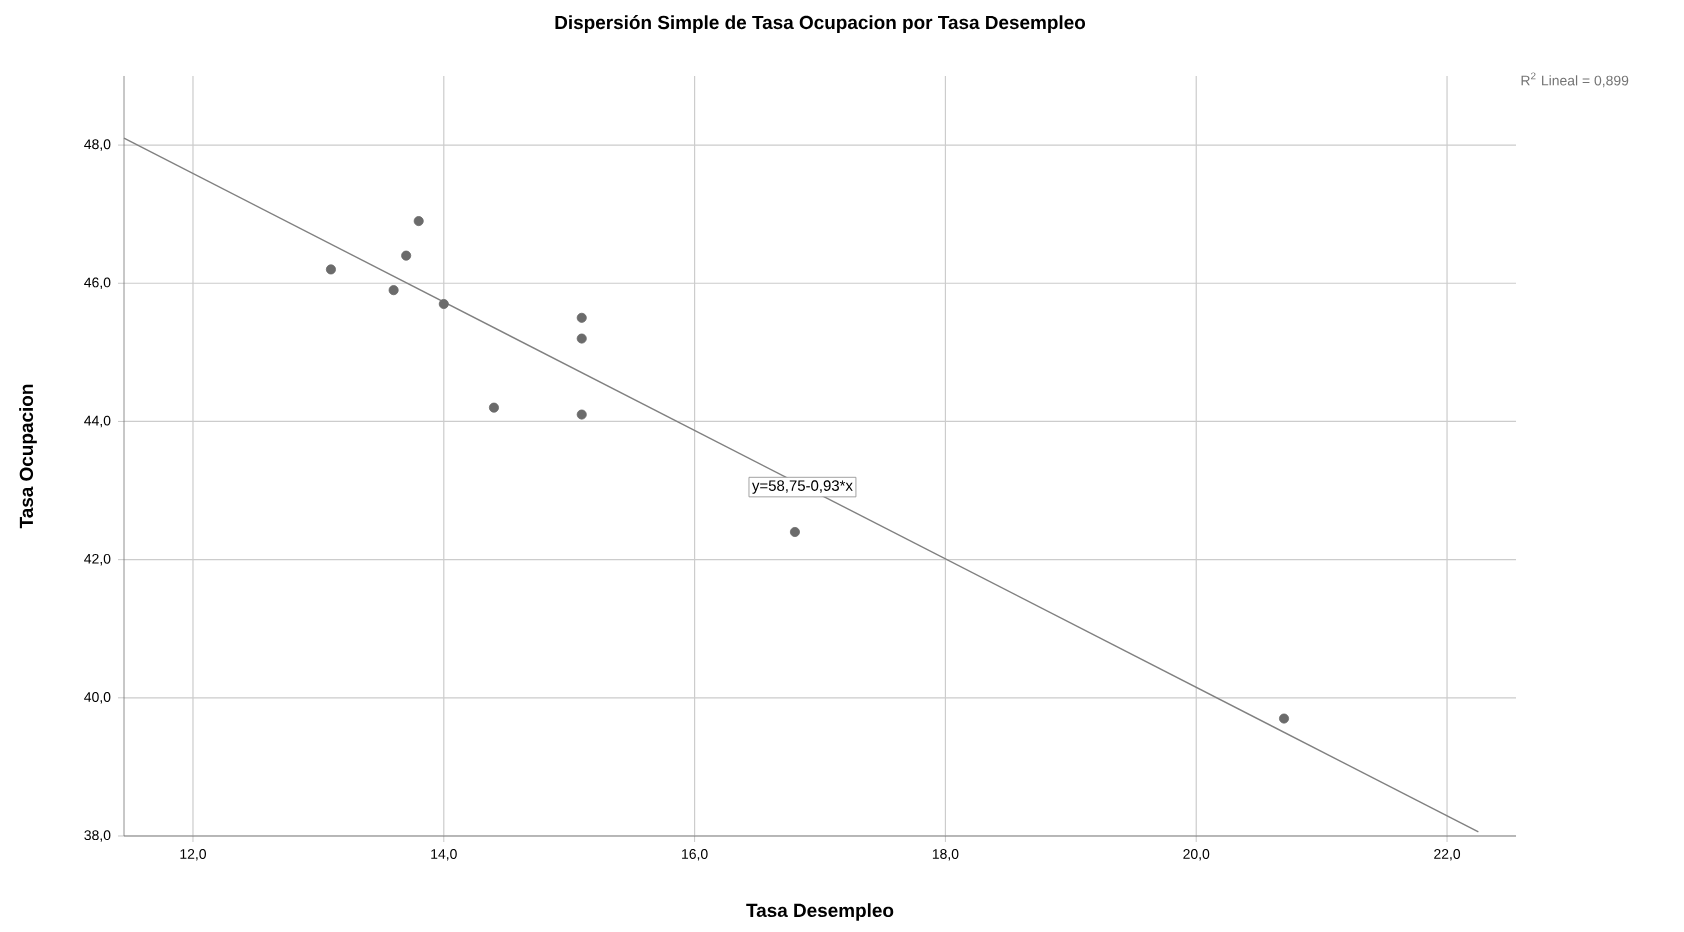 This screenshot has width=1684, height=932. Describe the element at coordinates (820, 912) in the screenshot. I see `x-axis-title: Tasa Desempleo` at that location.